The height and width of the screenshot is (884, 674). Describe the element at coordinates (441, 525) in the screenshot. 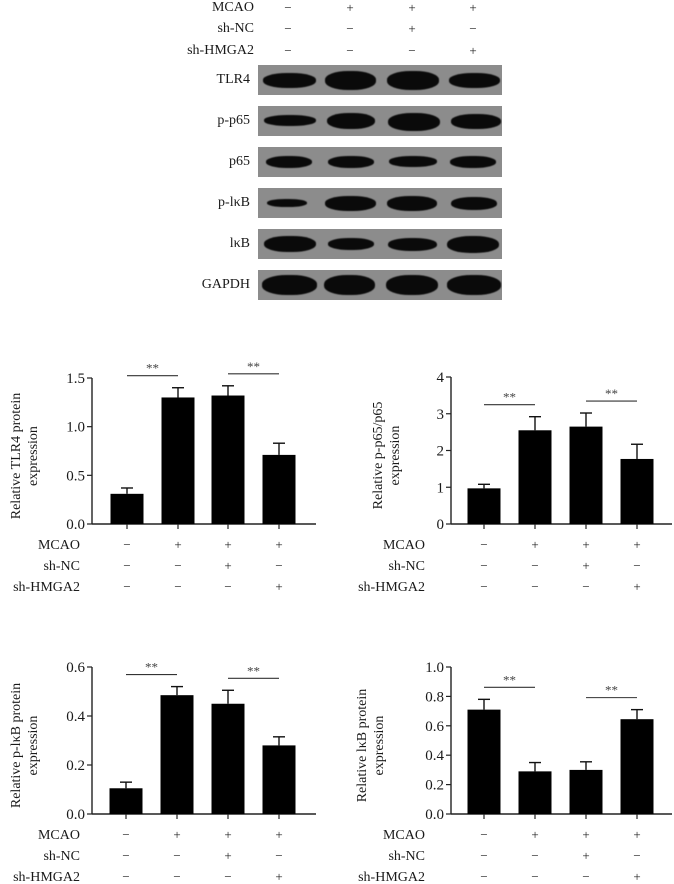

I see `y-tick-label: 0` at that location.